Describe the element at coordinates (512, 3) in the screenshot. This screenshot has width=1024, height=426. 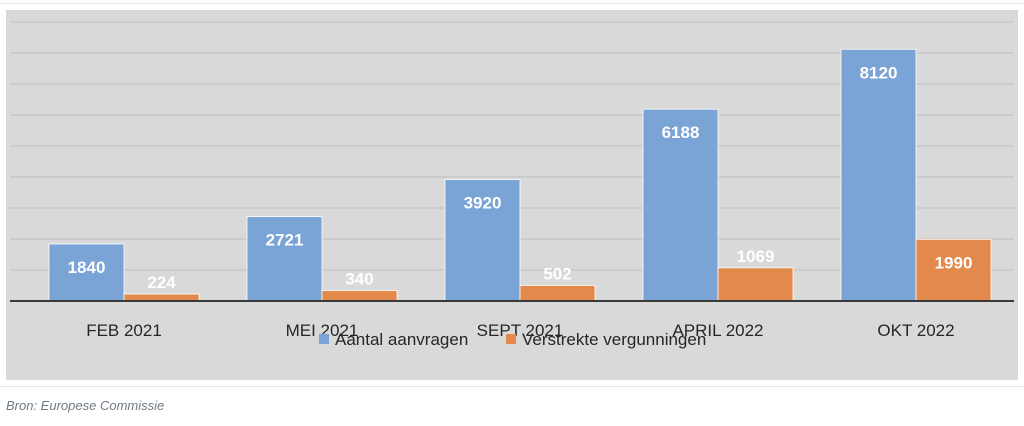
I see `top-divider` at that location.